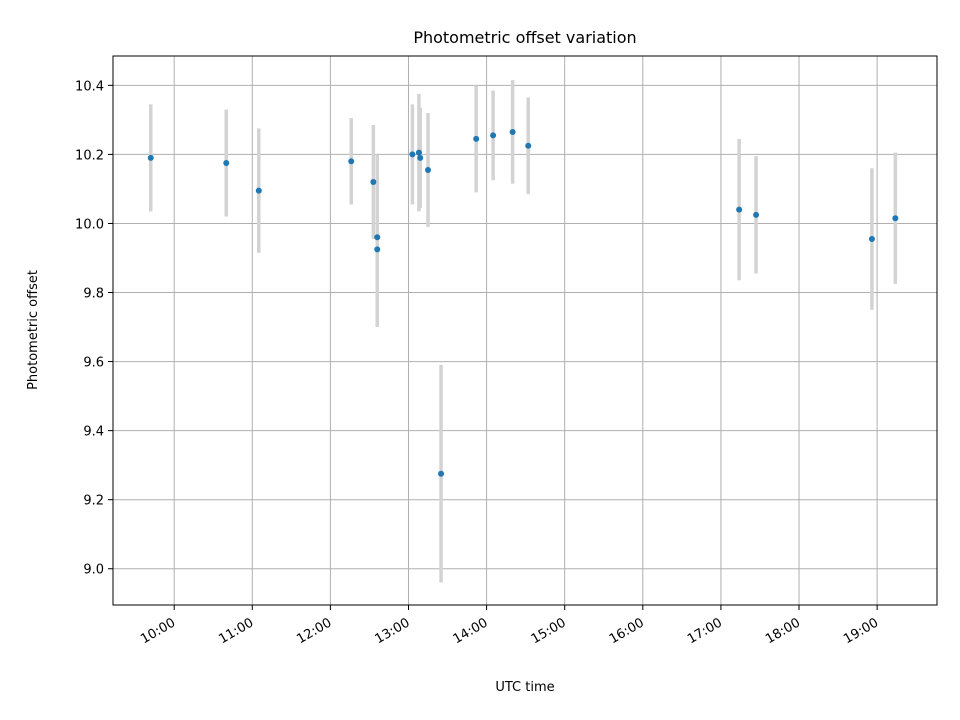 The image size is (960, 720). Describe the element at coordinates (33, 330) in the screenshot. I see `y-axis-label: Photometric offset` at that location.